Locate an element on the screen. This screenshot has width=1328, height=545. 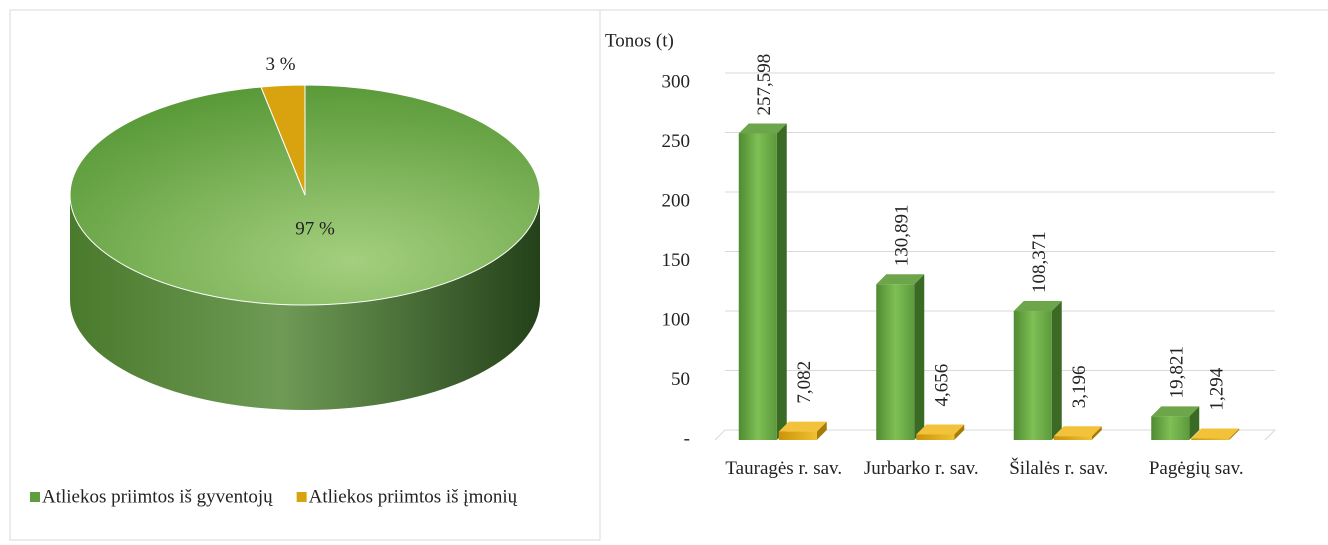
x-tick-label: Jurbarko r. sav. is located at coordinates (921, 468).